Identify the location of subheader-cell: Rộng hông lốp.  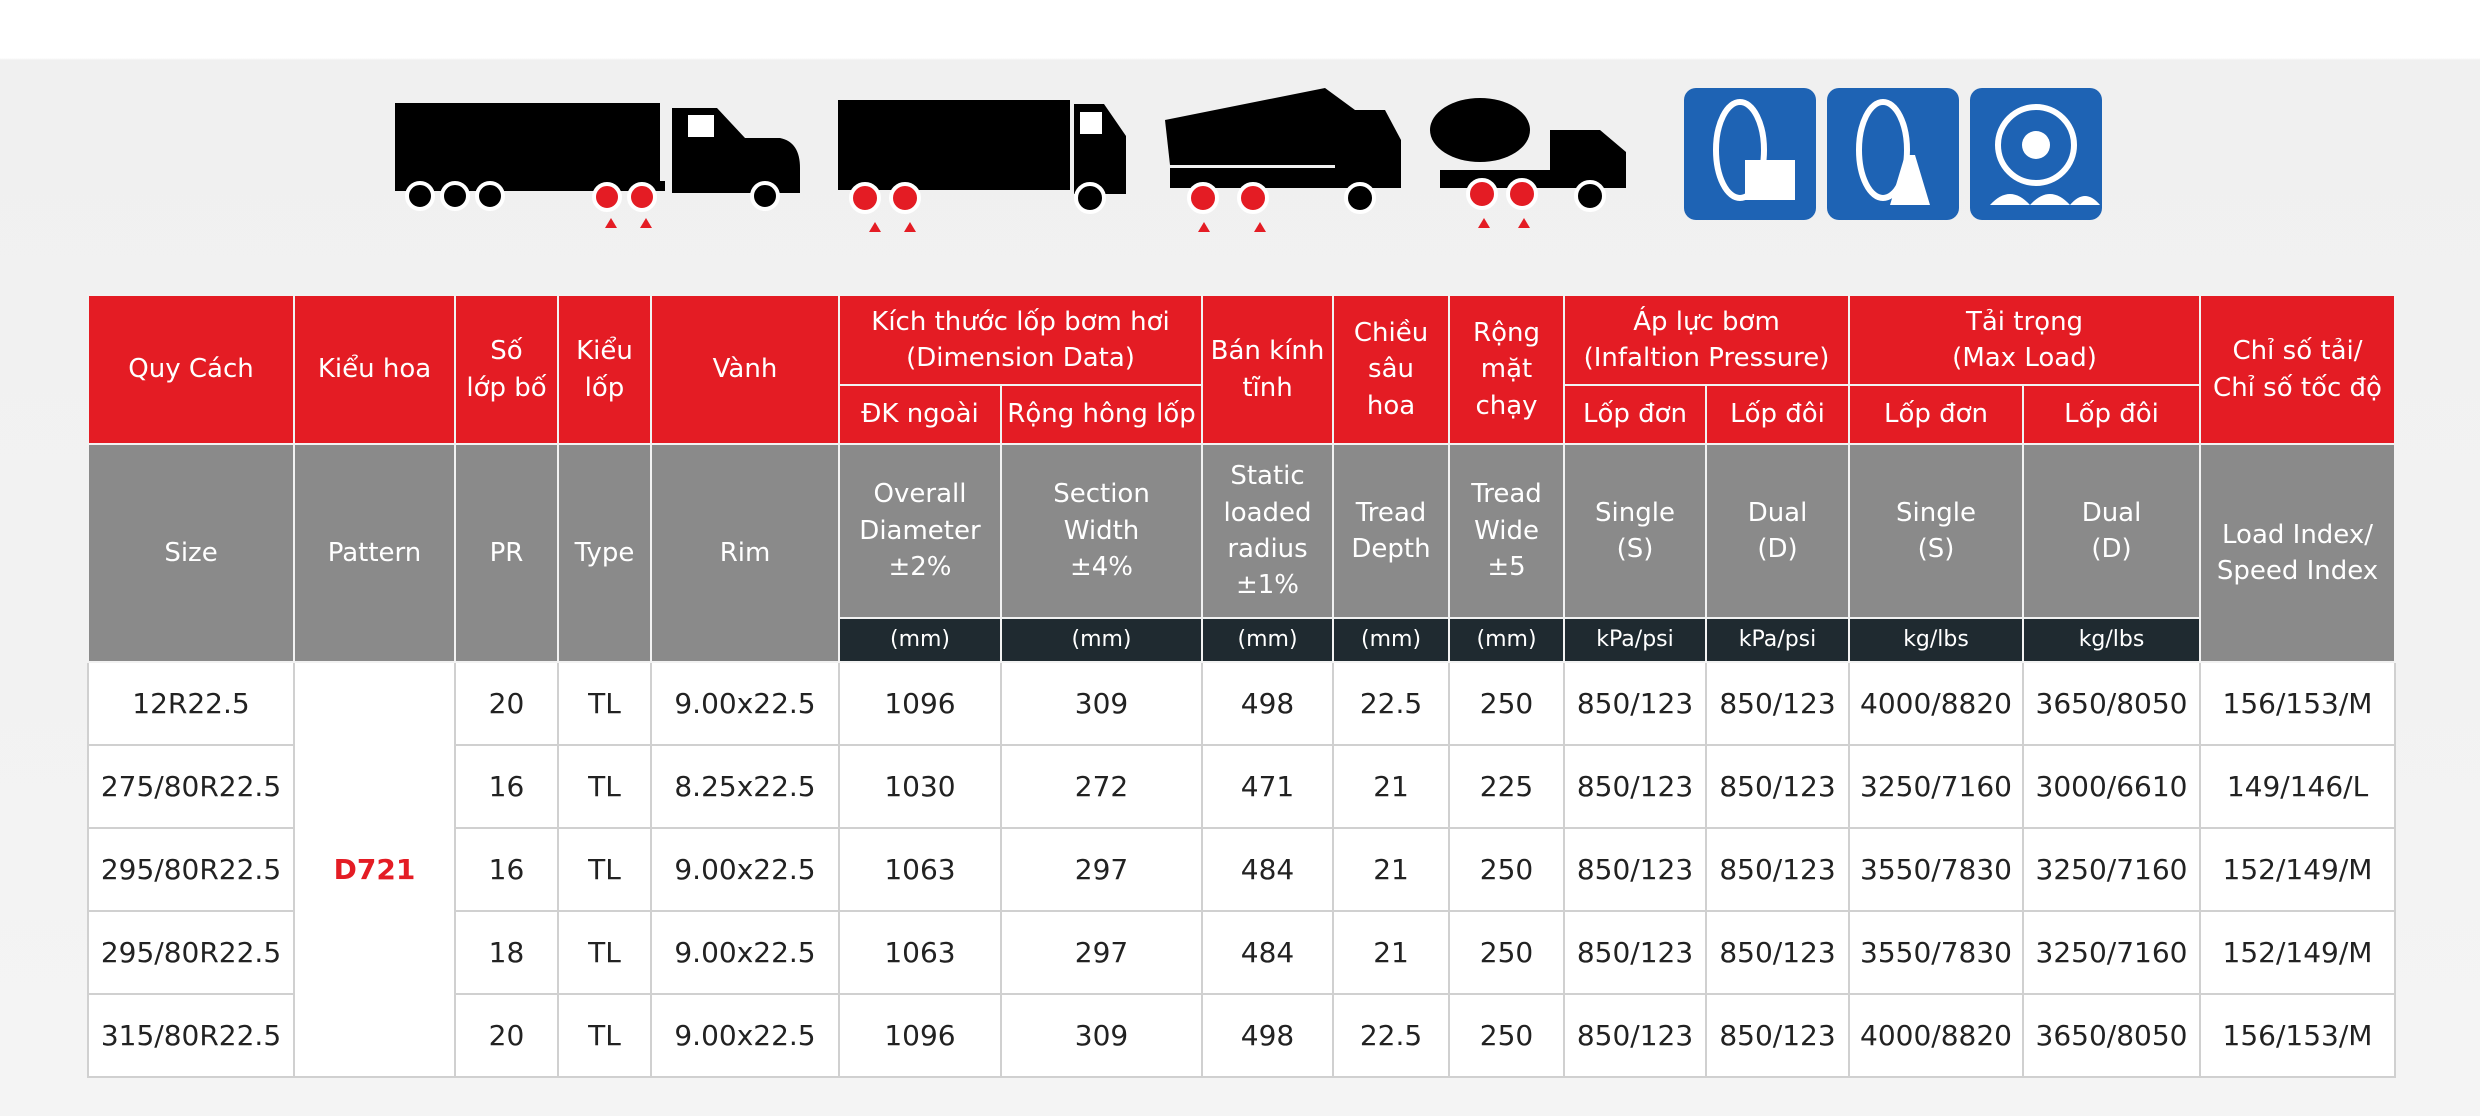
(1101, 414).